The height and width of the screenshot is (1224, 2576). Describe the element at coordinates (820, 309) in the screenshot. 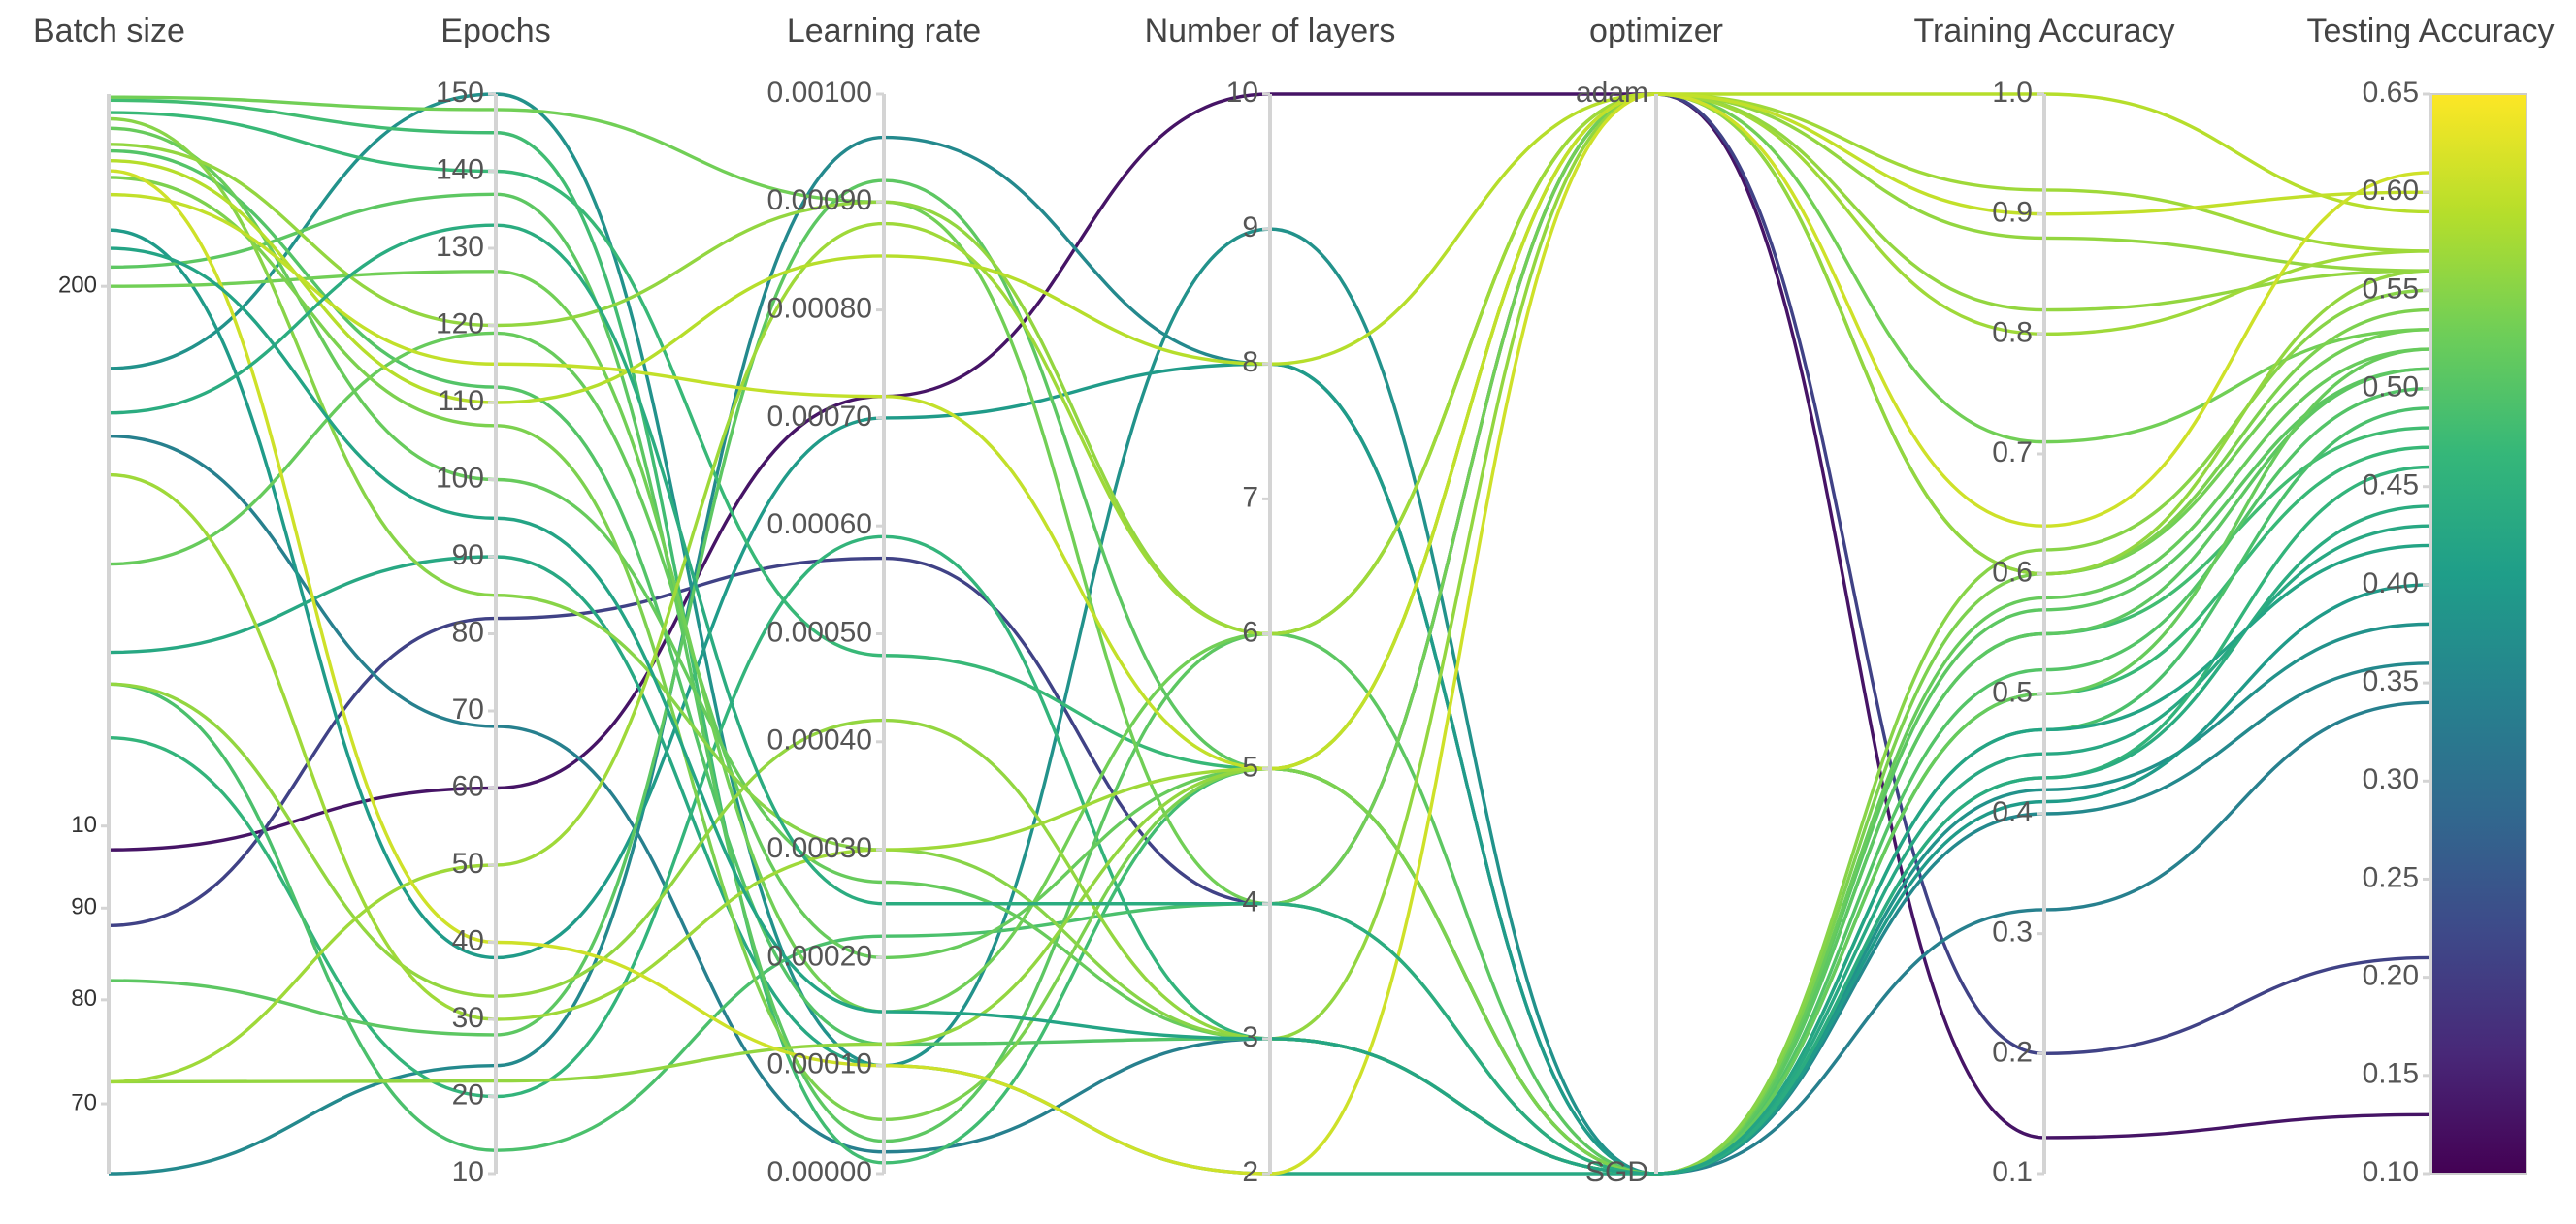

I see `tick-label: 0.00080` at that location.